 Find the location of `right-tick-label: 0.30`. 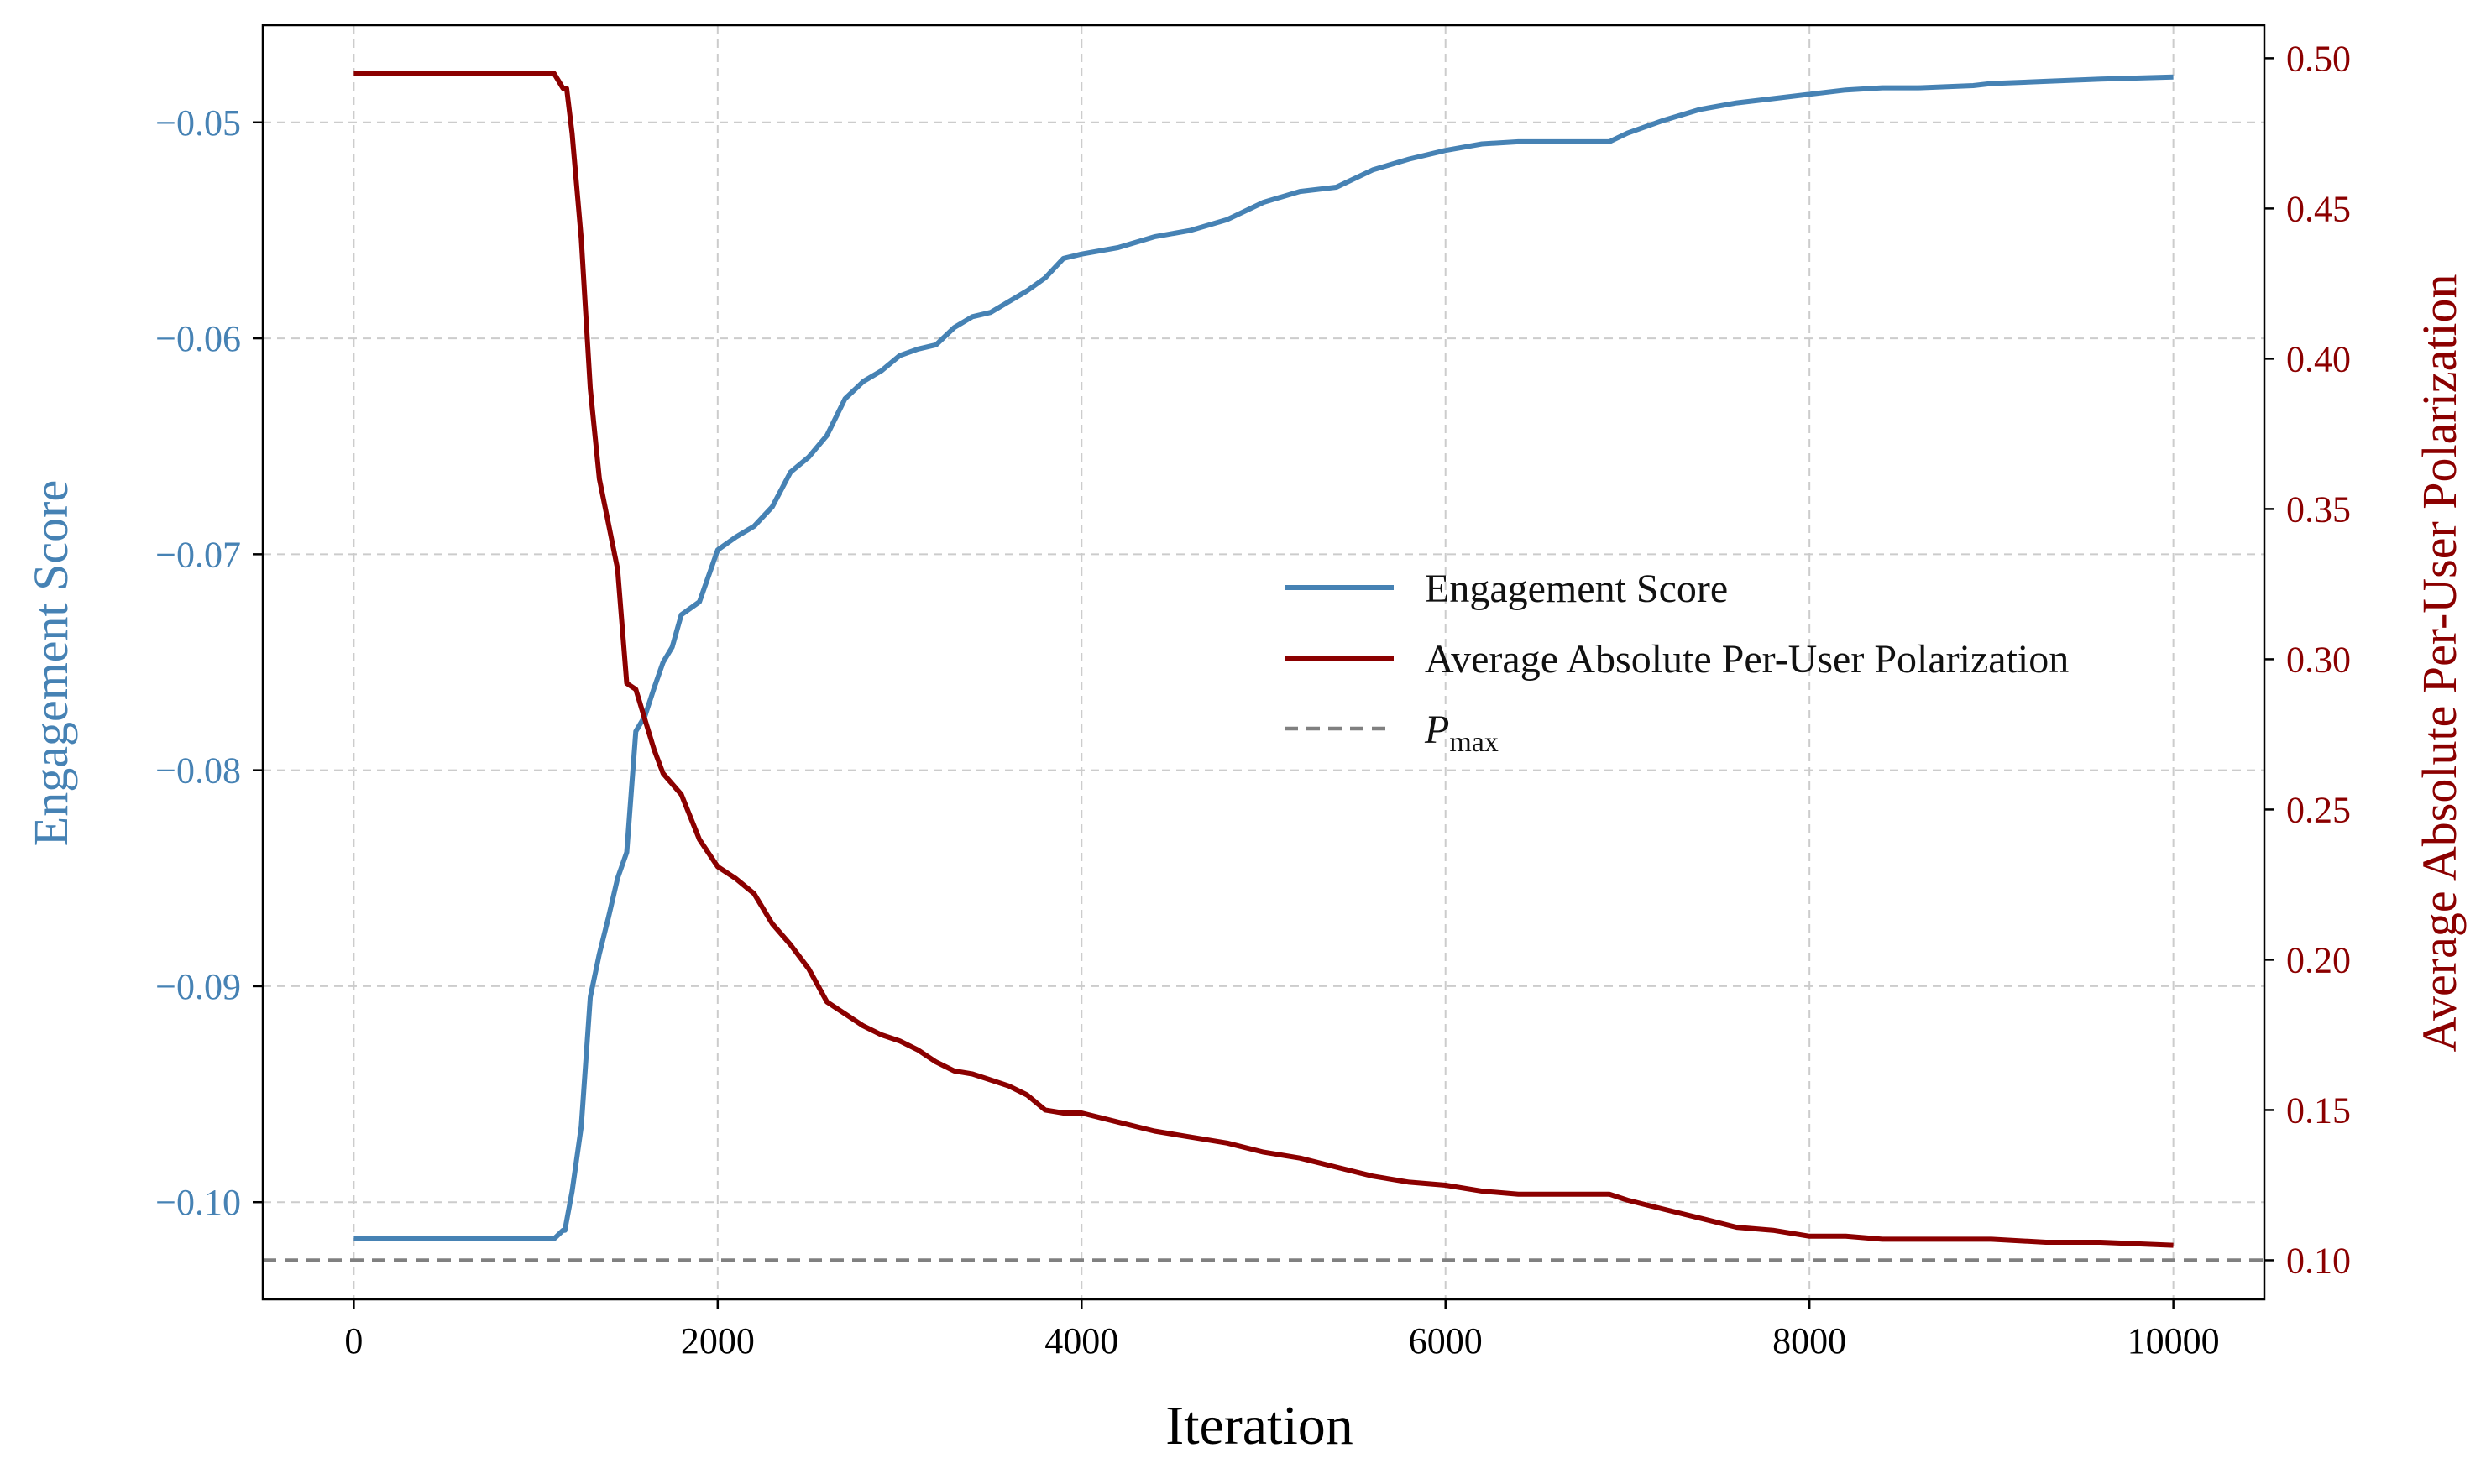

right-tick-label: 0.30 is located at coordinates (2318, 659).